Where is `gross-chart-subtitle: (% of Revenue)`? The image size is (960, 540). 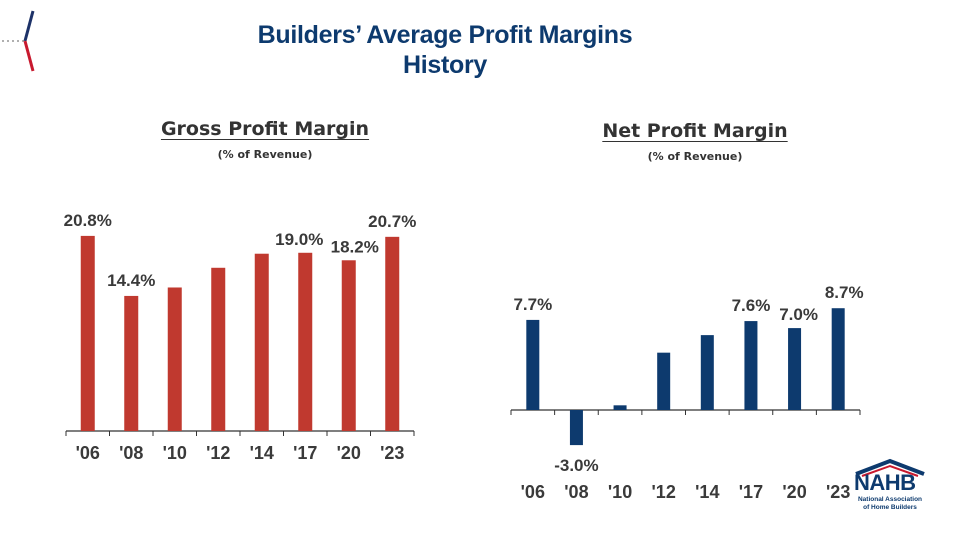
gross-chart-subtitle: (% of Revenue) is located at coordinates (265, 154).